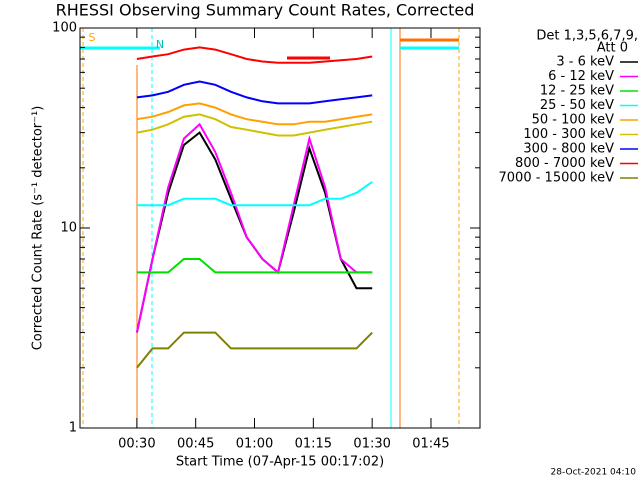 Image resolution: width=640 pixels, height=480 pixels. Describe the element at coordinates (585, 62) in the screenshot. I see `legend-label: 3 - 6 keV` at that location.